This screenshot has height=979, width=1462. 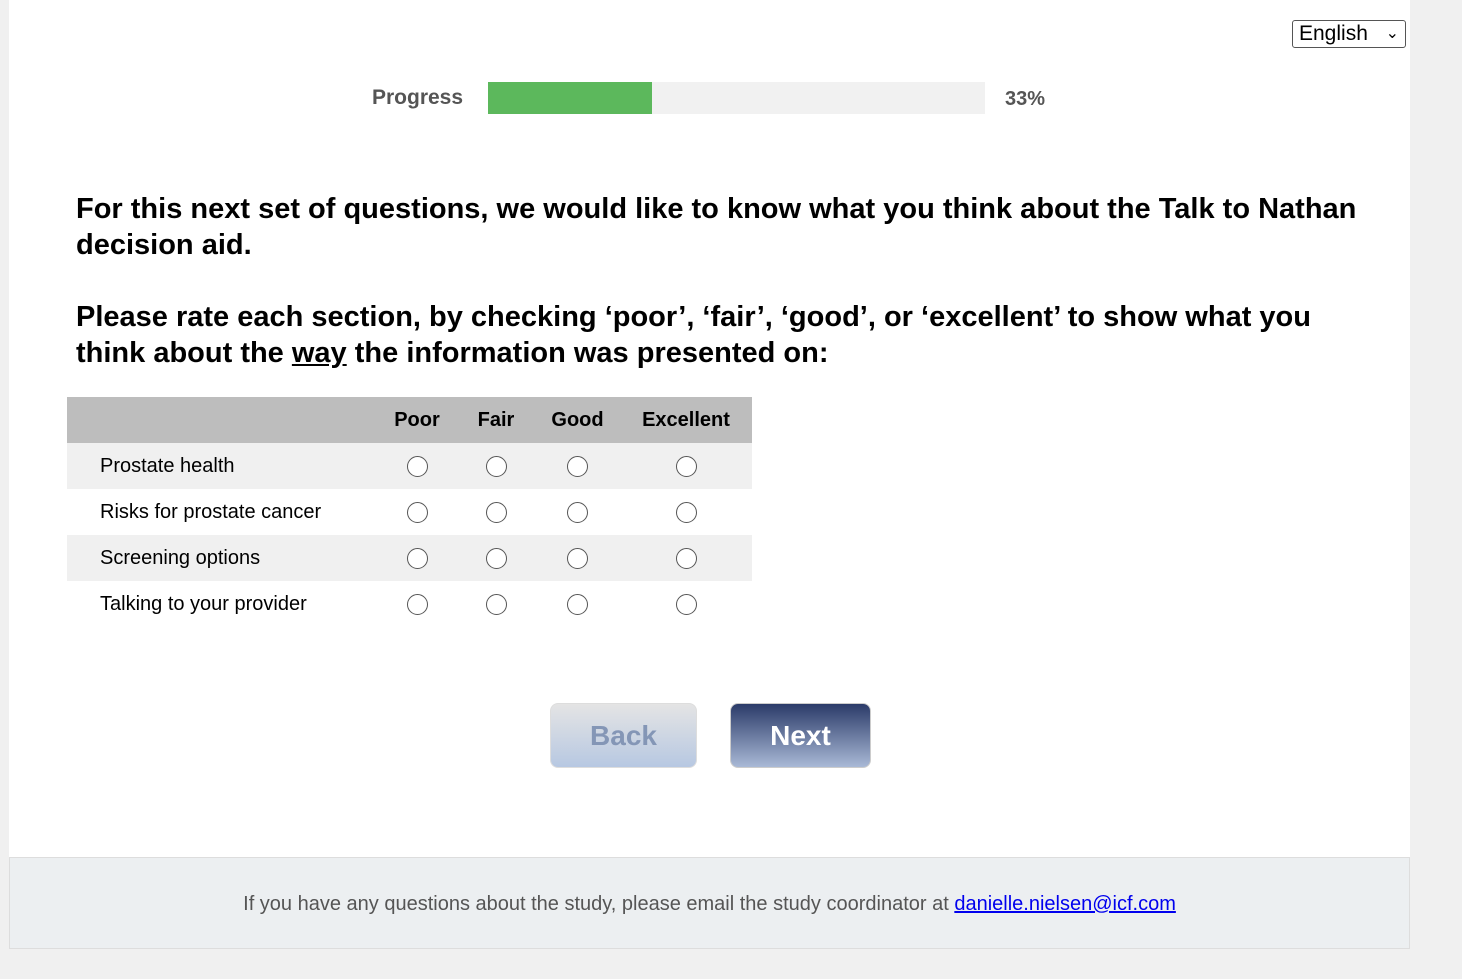 What do you see at coordinates (319, 353) in the screenshot?
I see `instruction-emphasis: way` at bounding box center [319, 353].